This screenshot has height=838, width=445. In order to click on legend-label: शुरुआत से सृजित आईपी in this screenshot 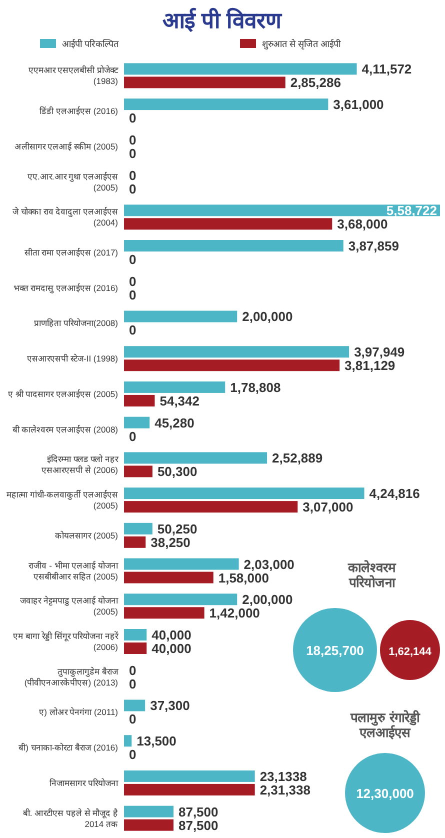, I will do `click(302, 44)`.